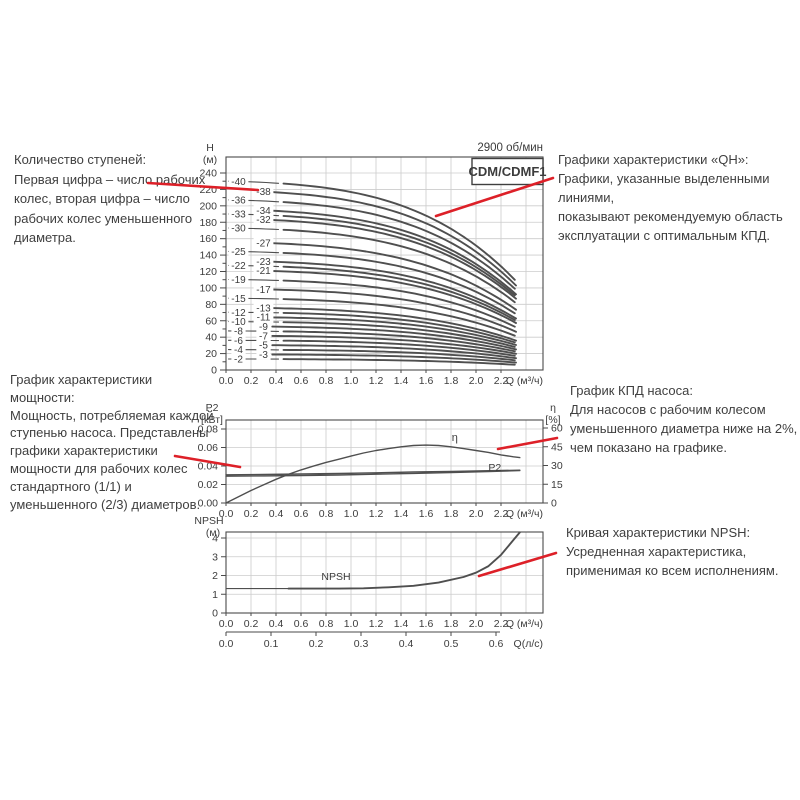 The height and width of the screenshot is (800, 800). Describe the element at coordinates (208, 174) in the screenshot. I see `svg-text: 240` at that location.